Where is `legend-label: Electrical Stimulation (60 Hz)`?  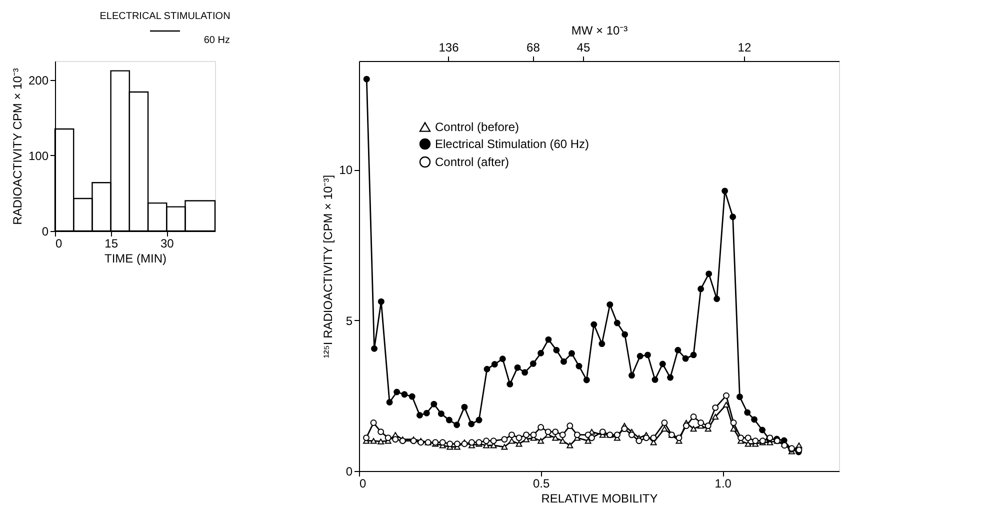
legend-label: Electrical Stimulation (60 Hz) is located at coordinates (512, 144).